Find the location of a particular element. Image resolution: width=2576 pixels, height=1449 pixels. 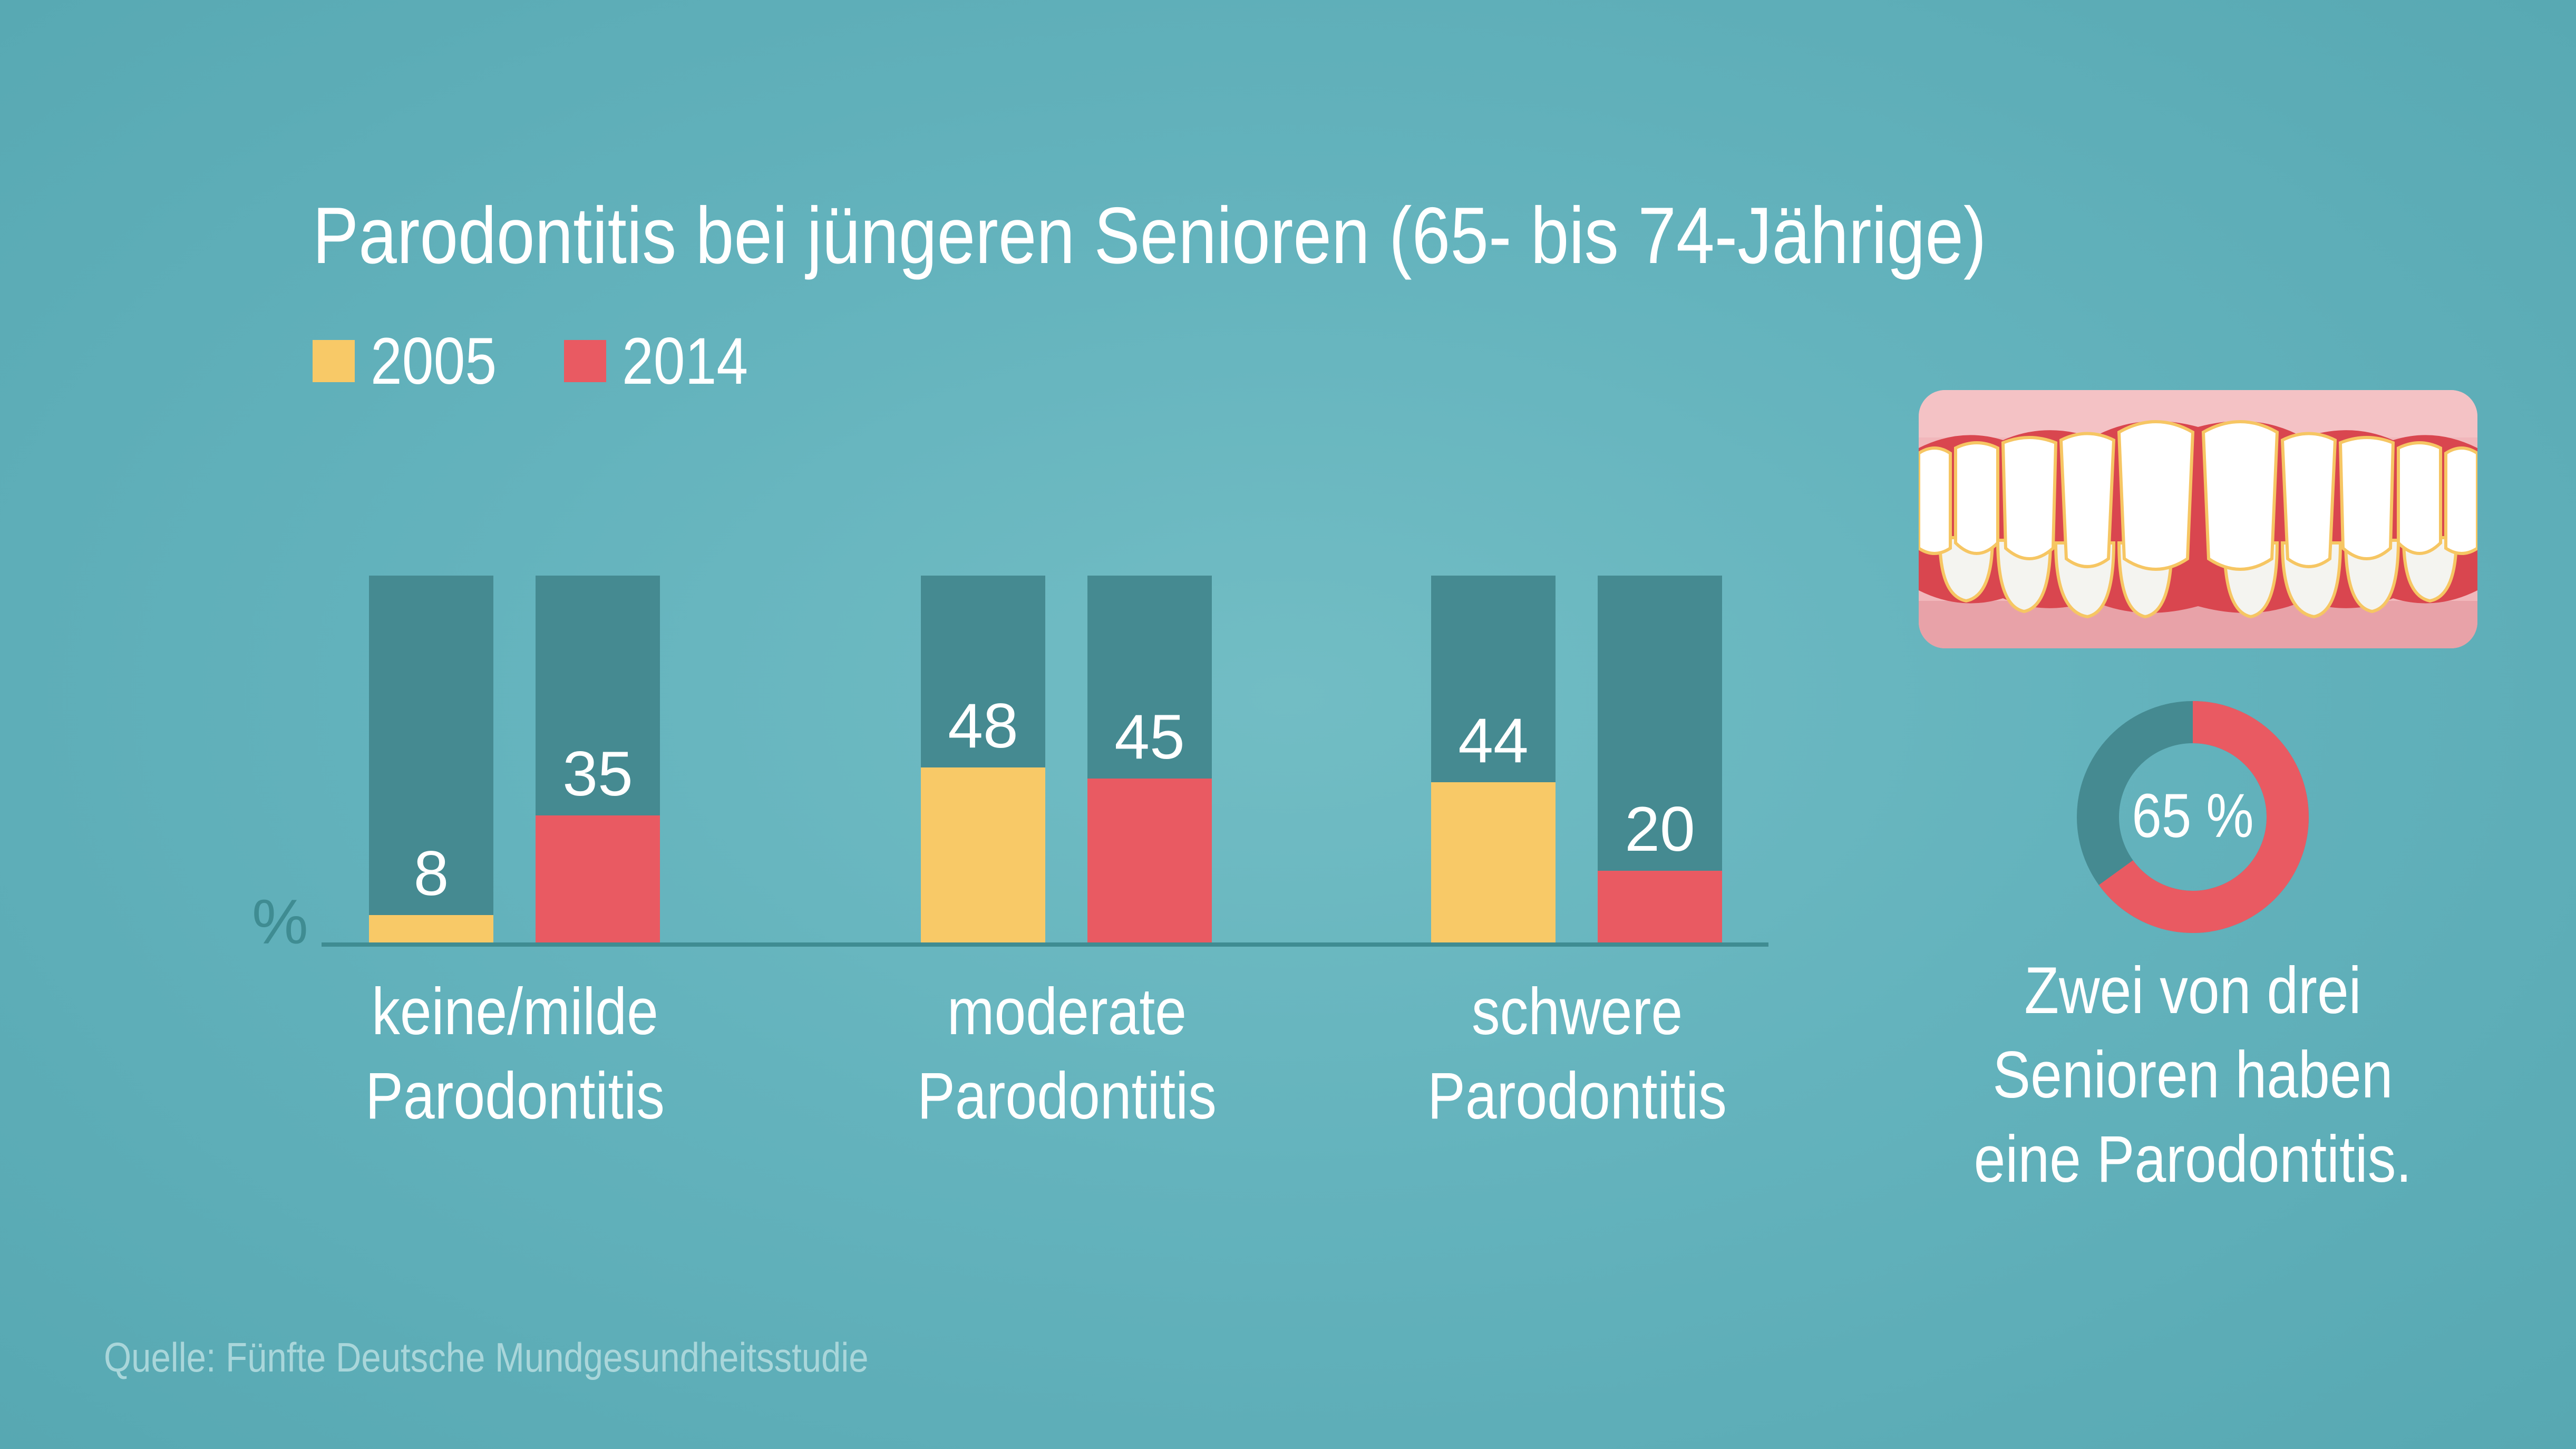

legend-swatch-2014 is located at coordinates (585, 361).